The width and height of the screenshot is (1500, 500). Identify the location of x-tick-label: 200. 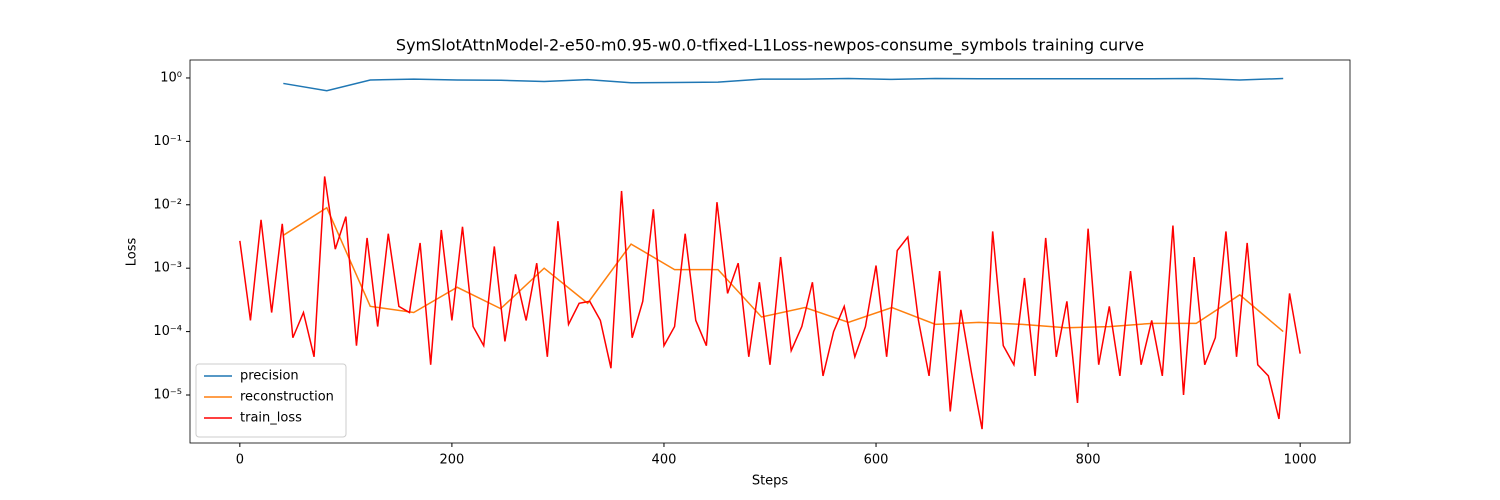
(451, 460).